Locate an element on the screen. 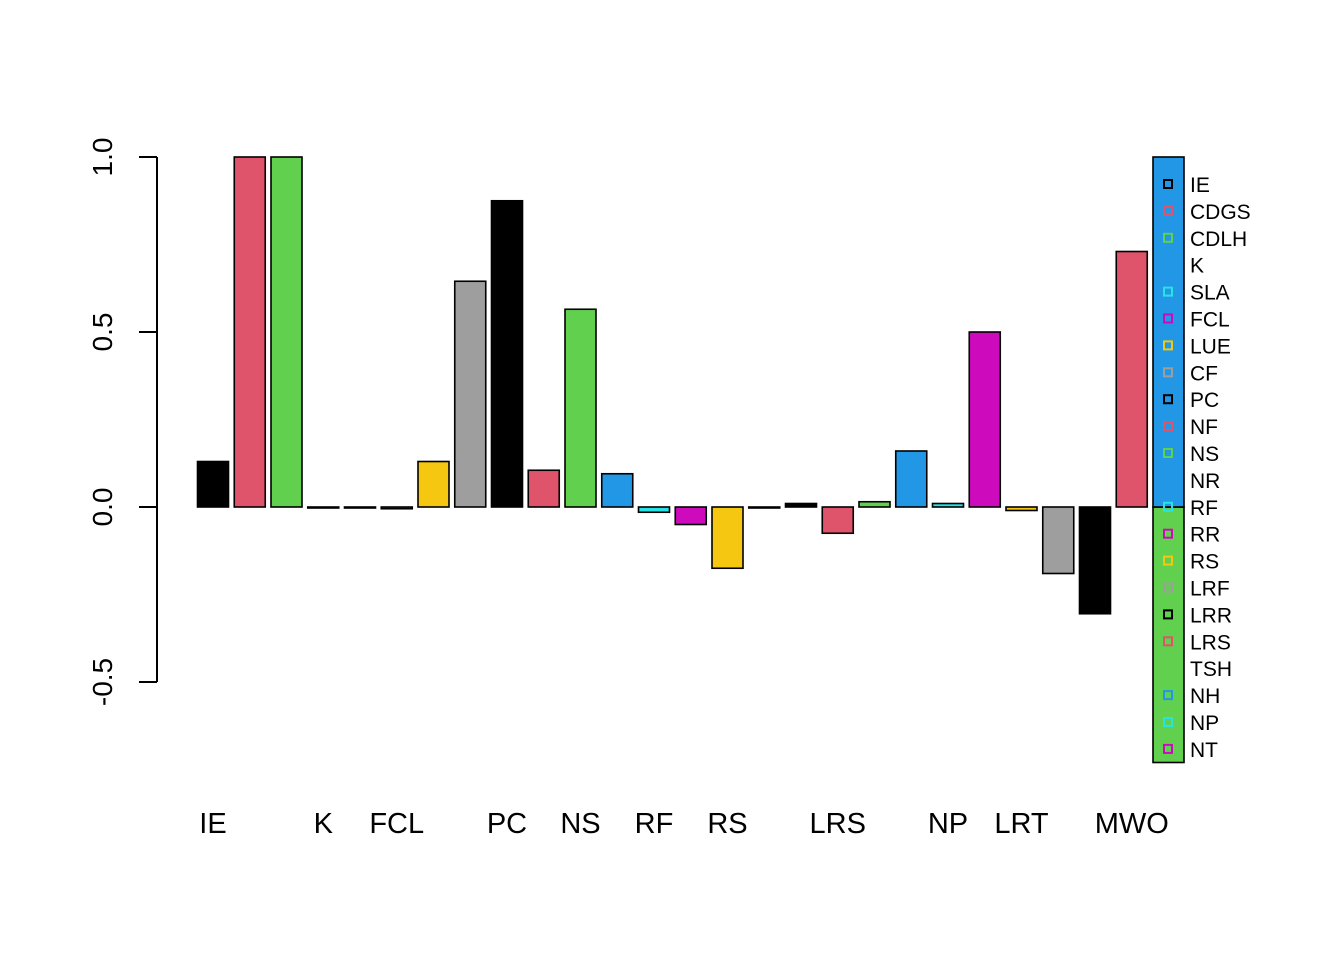 The width and height of the screenshot is (1344, 960). bar-nh is located at coordinates (911, 479).